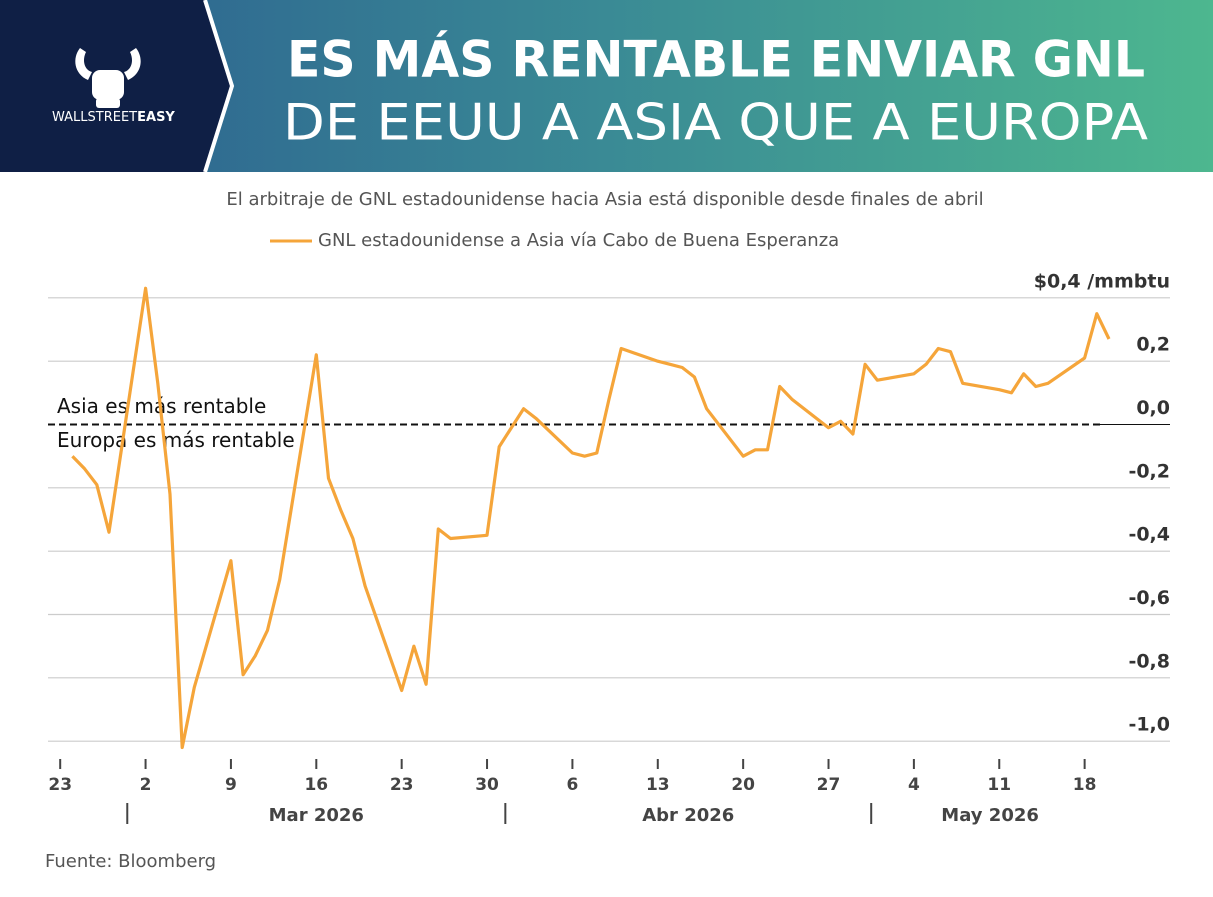  I want to click on logo-bold: EASY, so click(156, 117).